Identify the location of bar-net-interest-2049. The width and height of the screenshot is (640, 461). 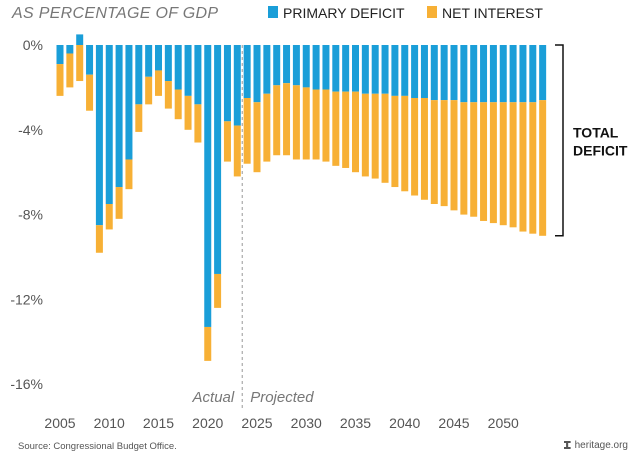
(493, 163).